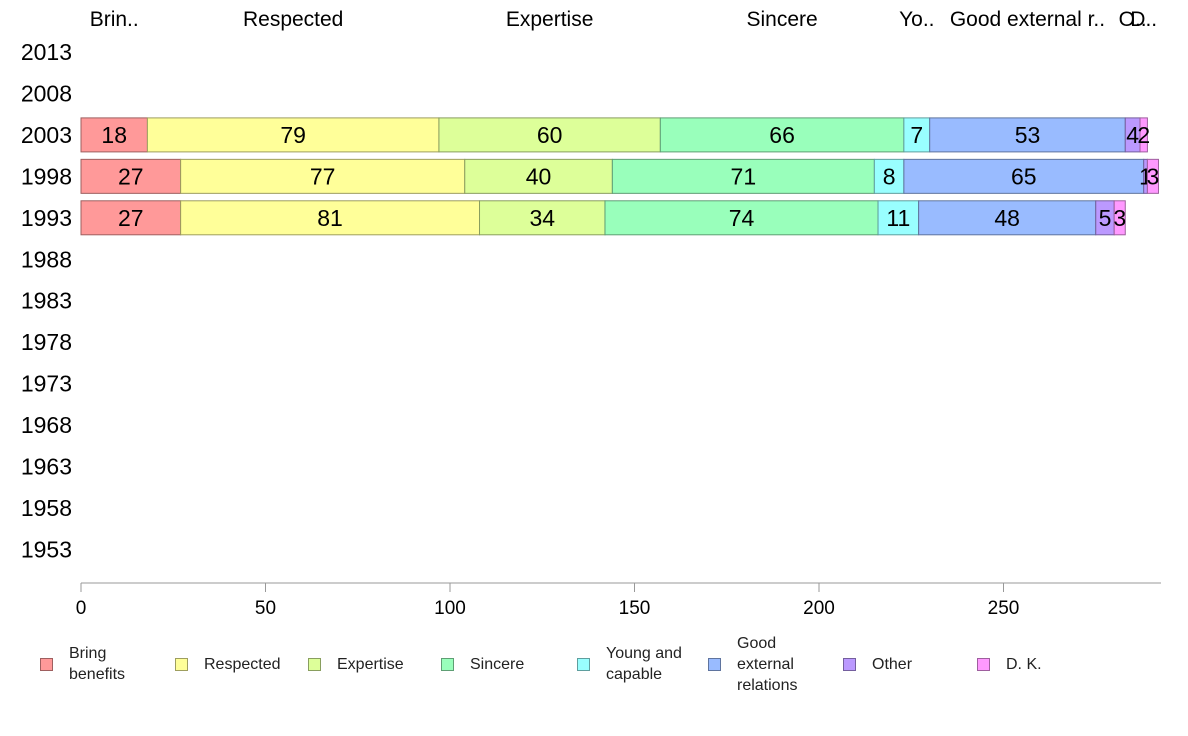 The height and width of the screenshot is (736, 1188). What do you see at coordinates (1024, 664) in the screenshot?
I see `legend-label-7: D. K.` at bounding box center [1024, 664].